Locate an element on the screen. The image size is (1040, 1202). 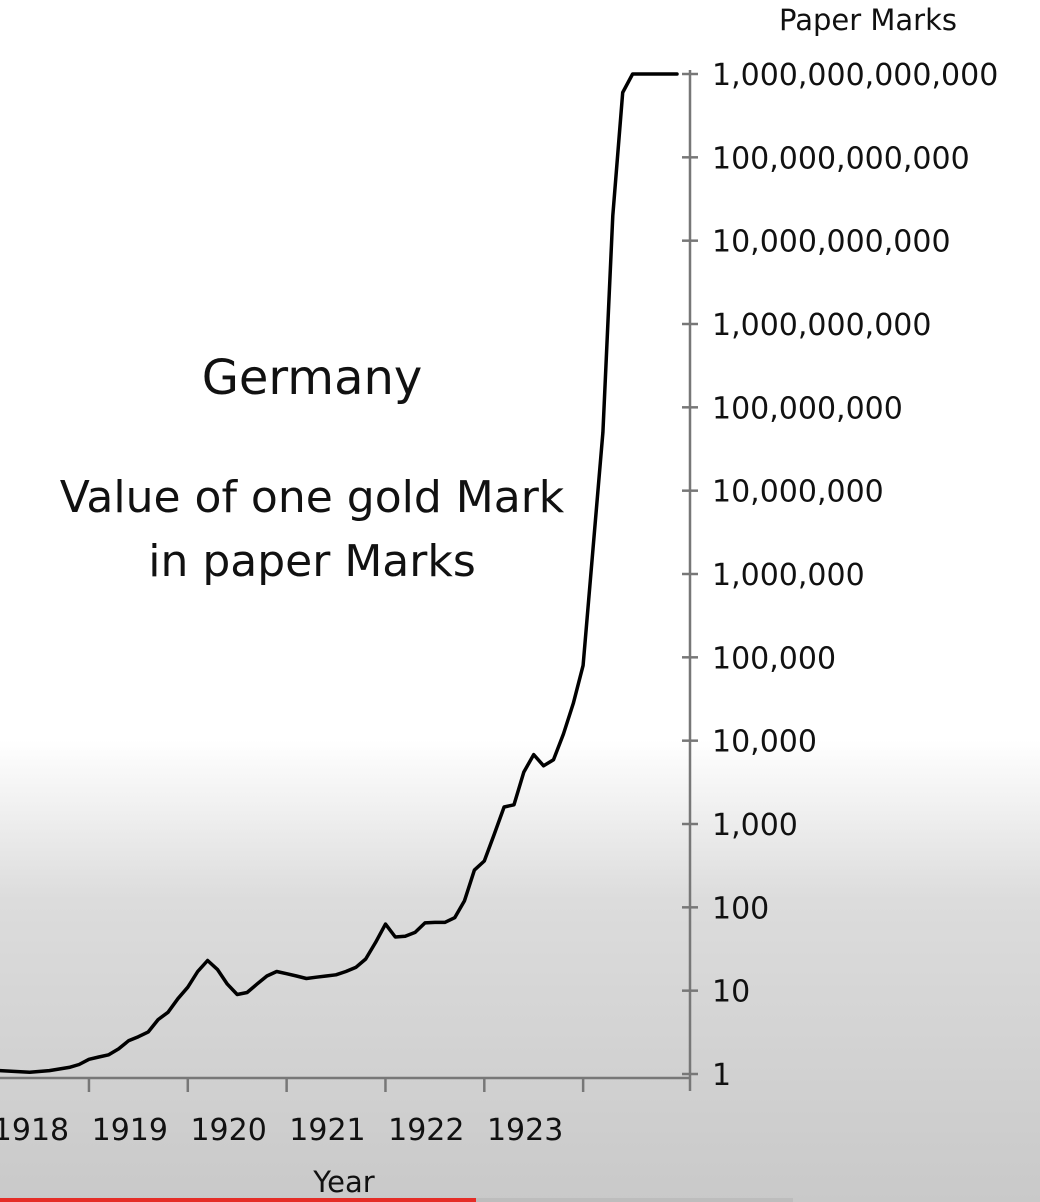
y-tick-label: 1,000 is located at coordinates (755, 825).